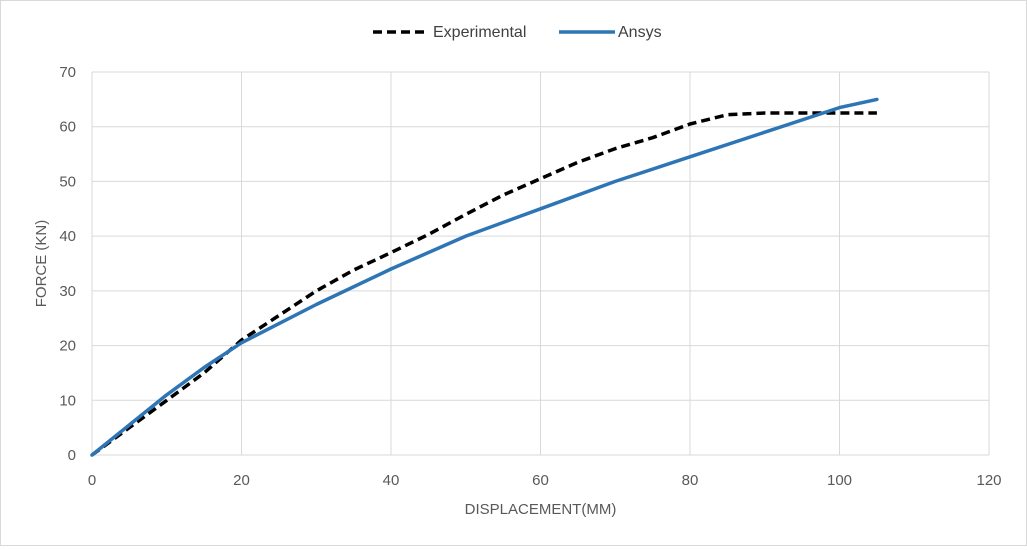  What do you see at coordinates (541, 509) in the screenshot?
I see `x-axis-title: DISPLACEMENT(MM)` at bounding box center [541, 509].